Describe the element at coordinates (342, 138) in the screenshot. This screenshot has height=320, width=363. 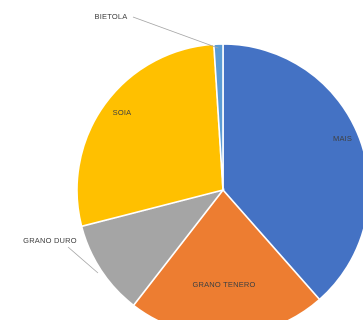
I see `slice-label-mais: MAIS` at that location.